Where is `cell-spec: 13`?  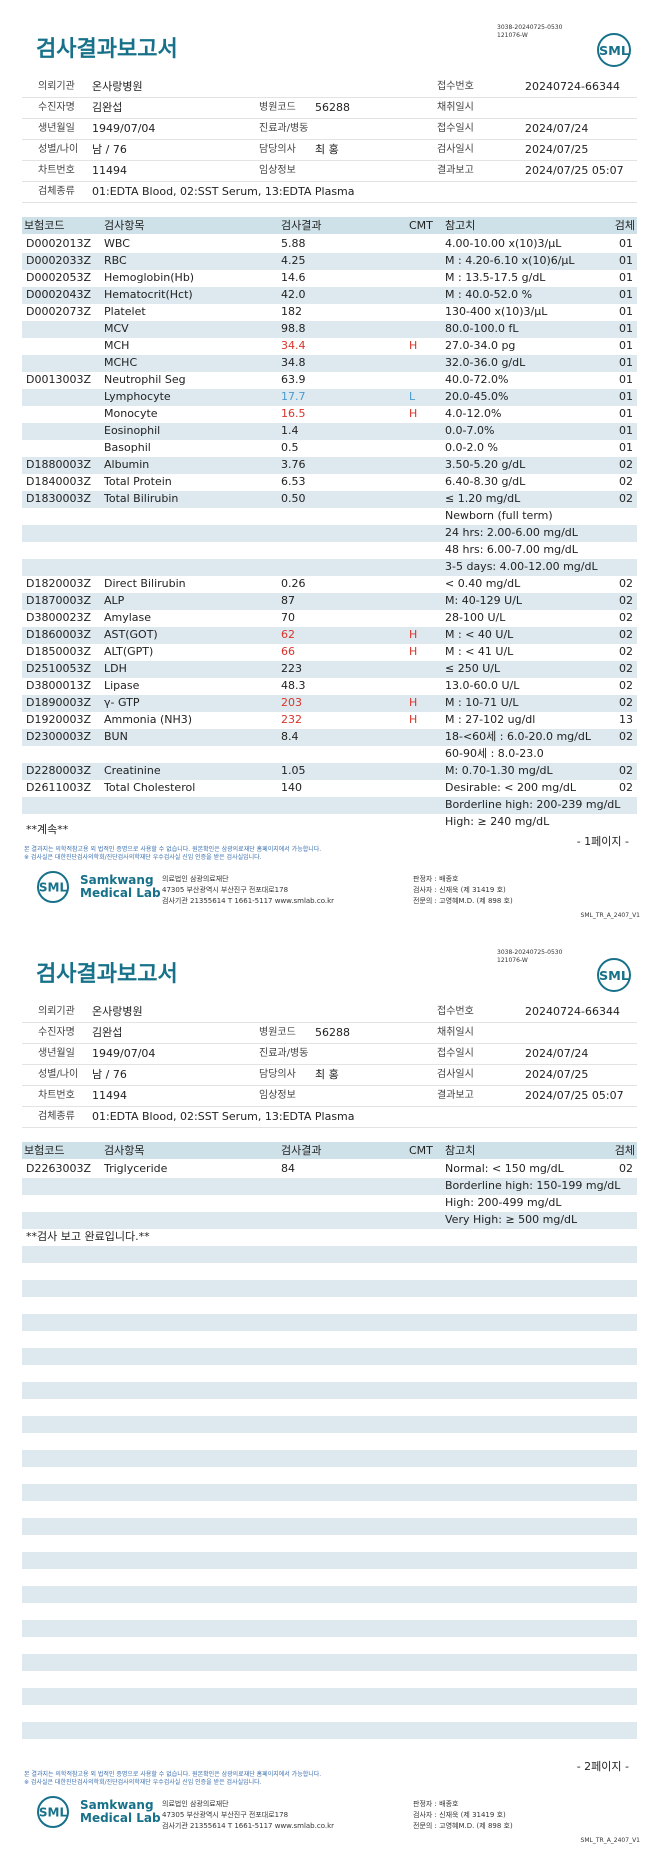
cell-spec: 13 is located at coordinates (626, 719).